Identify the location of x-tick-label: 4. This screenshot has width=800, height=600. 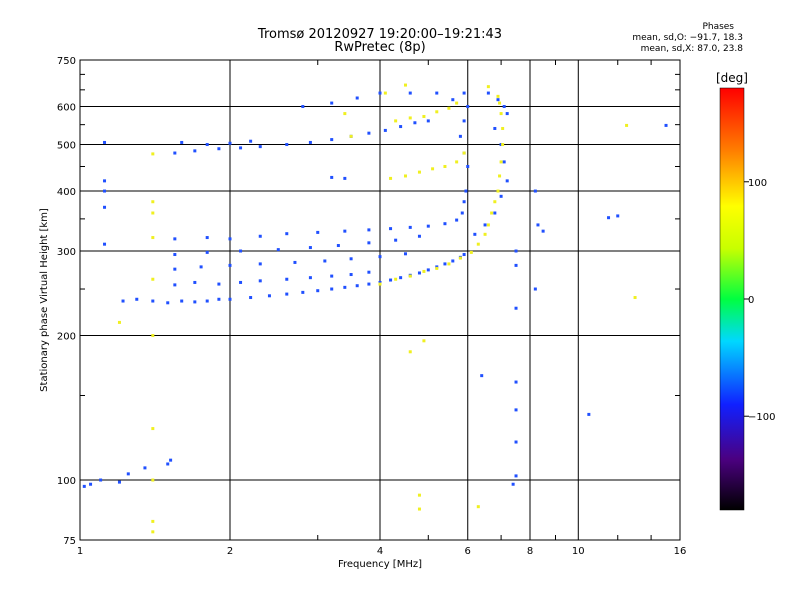
(380, 551).